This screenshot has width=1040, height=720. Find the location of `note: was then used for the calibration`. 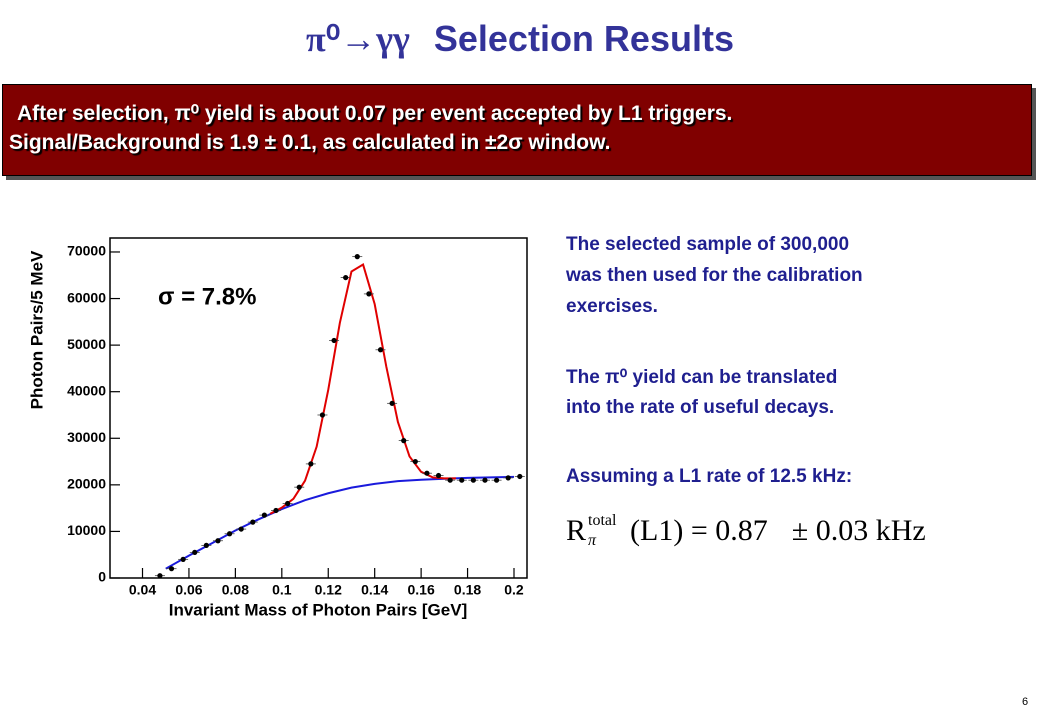

note: was then used for the calibration is located at coordinates (714, 275).